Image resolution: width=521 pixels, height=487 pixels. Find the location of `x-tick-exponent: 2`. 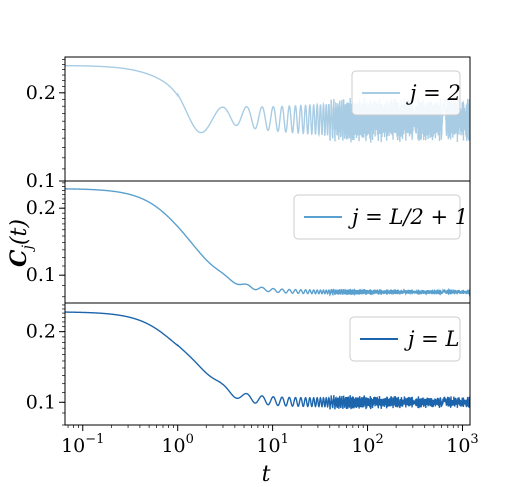

x-tick-exponent: 2 is located at coordinates (380, 439).